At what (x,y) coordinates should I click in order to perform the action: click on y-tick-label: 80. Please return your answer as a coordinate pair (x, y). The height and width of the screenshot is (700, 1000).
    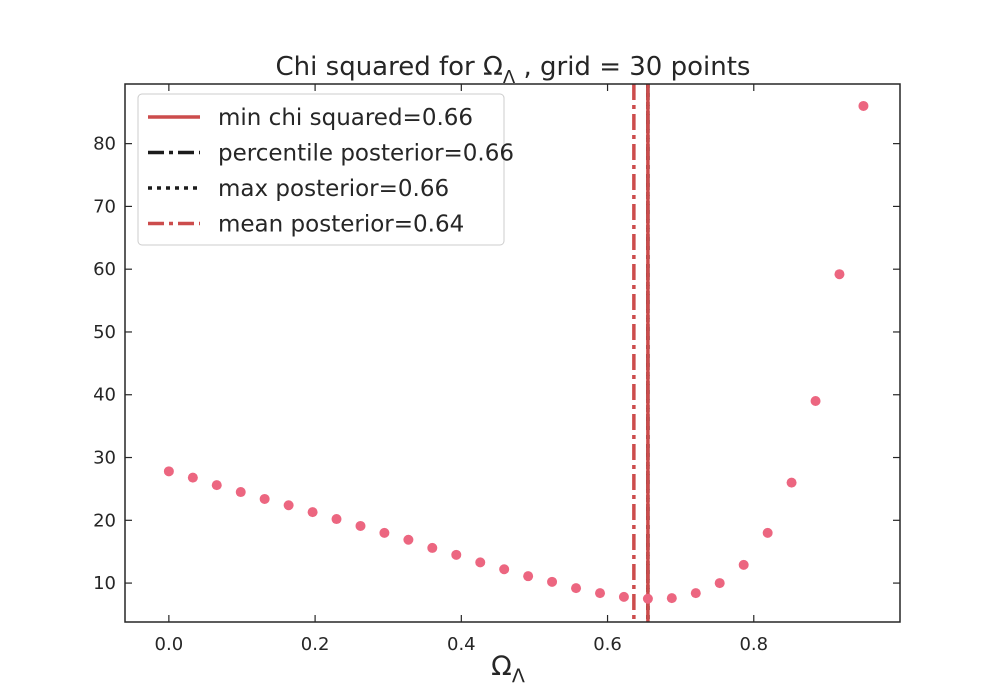
    Looking at the image, I should click on (104, 144).